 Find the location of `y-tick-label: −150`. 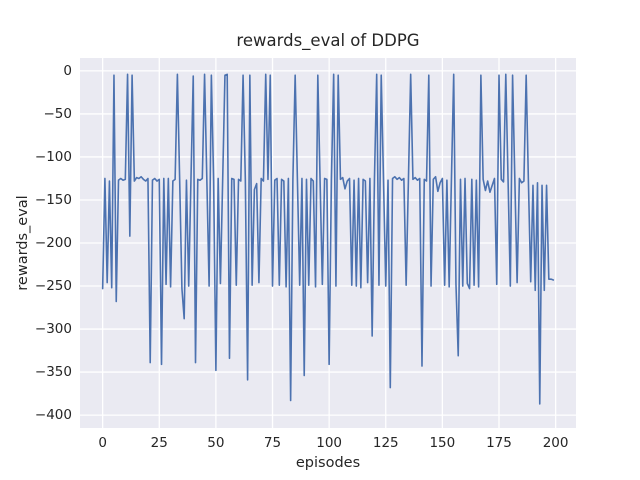

y-tick-label: −150 is located at coordinates (53, 199).